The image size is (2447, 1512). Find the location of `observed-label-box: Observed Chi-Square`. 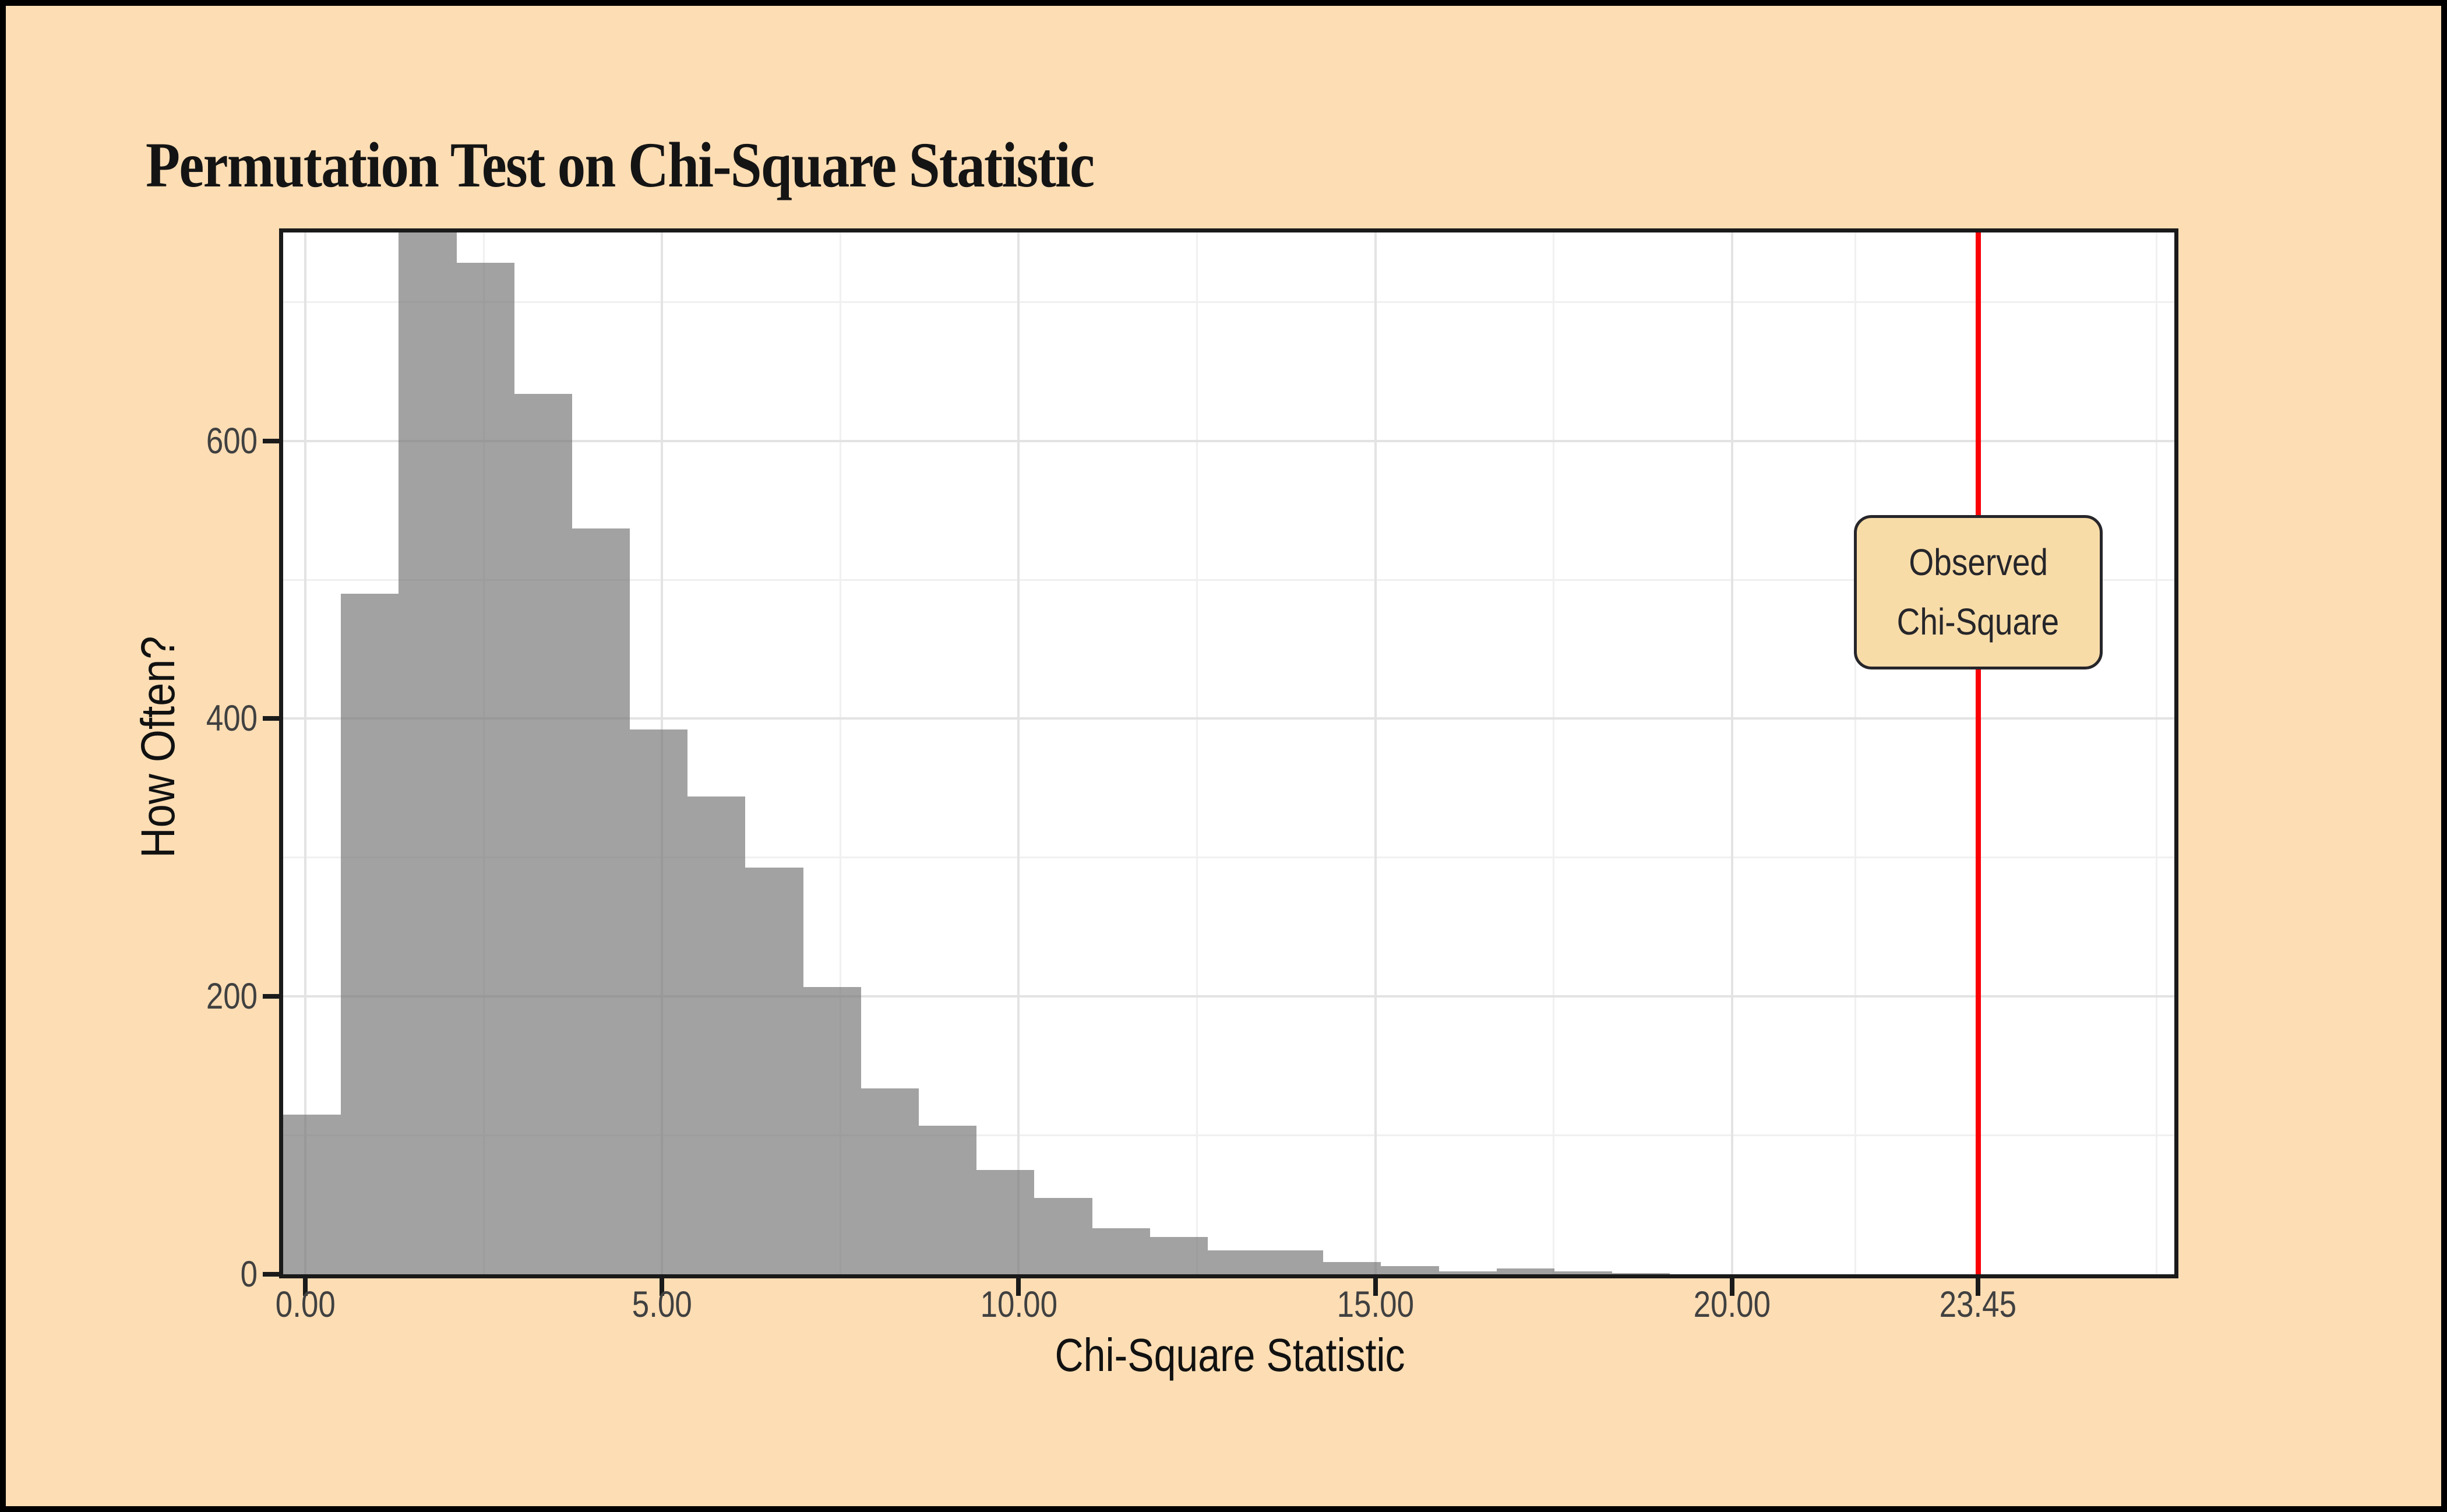

observed-label-box: Observed Chi-Square is located at coordinates (1978, 591).